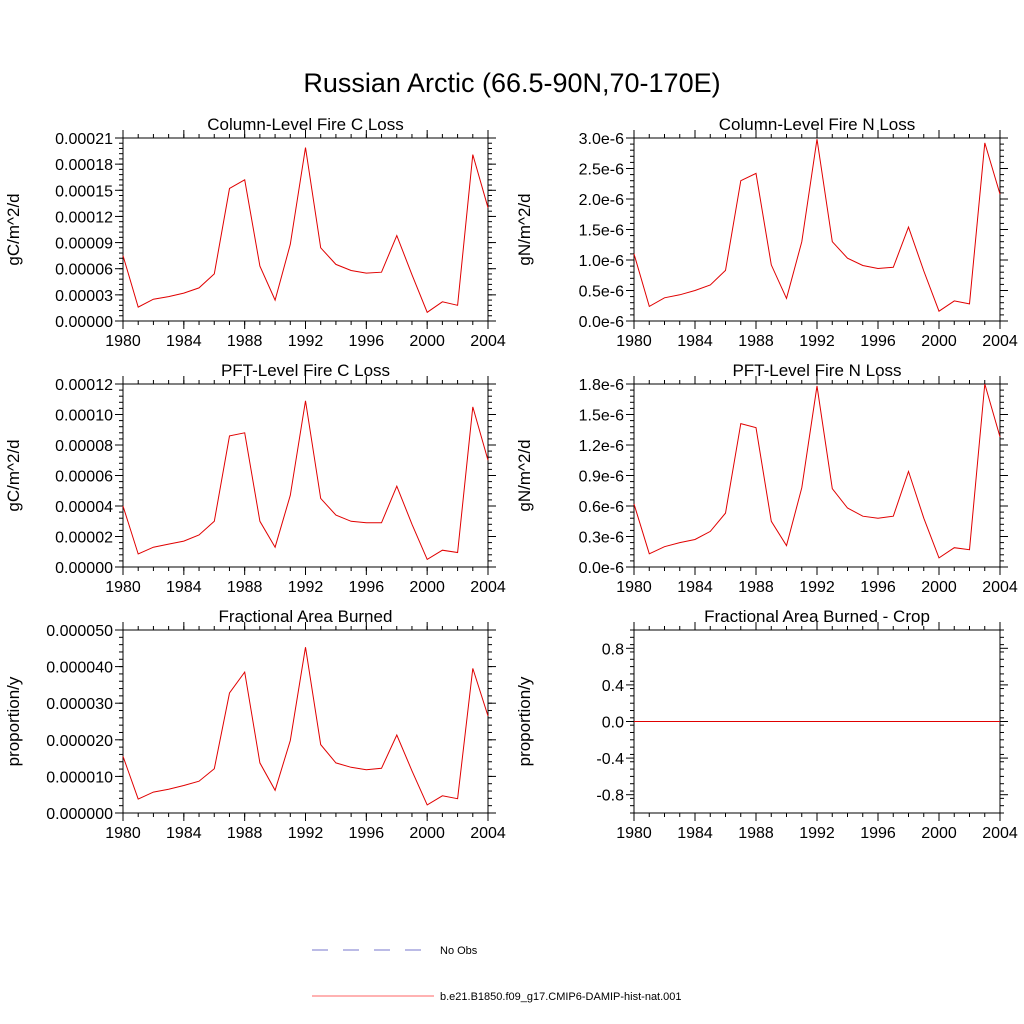 This screenshot has width=1024, height=1024. What do you see at coordinates (601, 200) in the screenshot?
I see `y-tick-label: 2.0e-6` at bounding box center [601, 200].